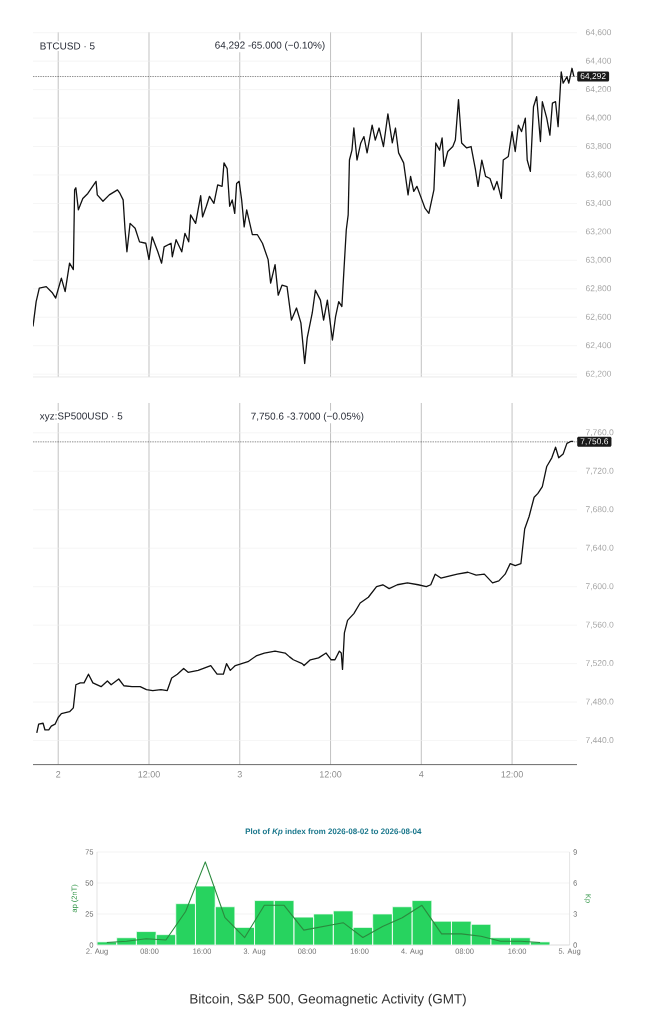 The width and height of the screenshot is (656, 1023). Describe the element at coordinates (599, 625) in the screenshot. I see `y-tick-label: 7,560.0` at that location.